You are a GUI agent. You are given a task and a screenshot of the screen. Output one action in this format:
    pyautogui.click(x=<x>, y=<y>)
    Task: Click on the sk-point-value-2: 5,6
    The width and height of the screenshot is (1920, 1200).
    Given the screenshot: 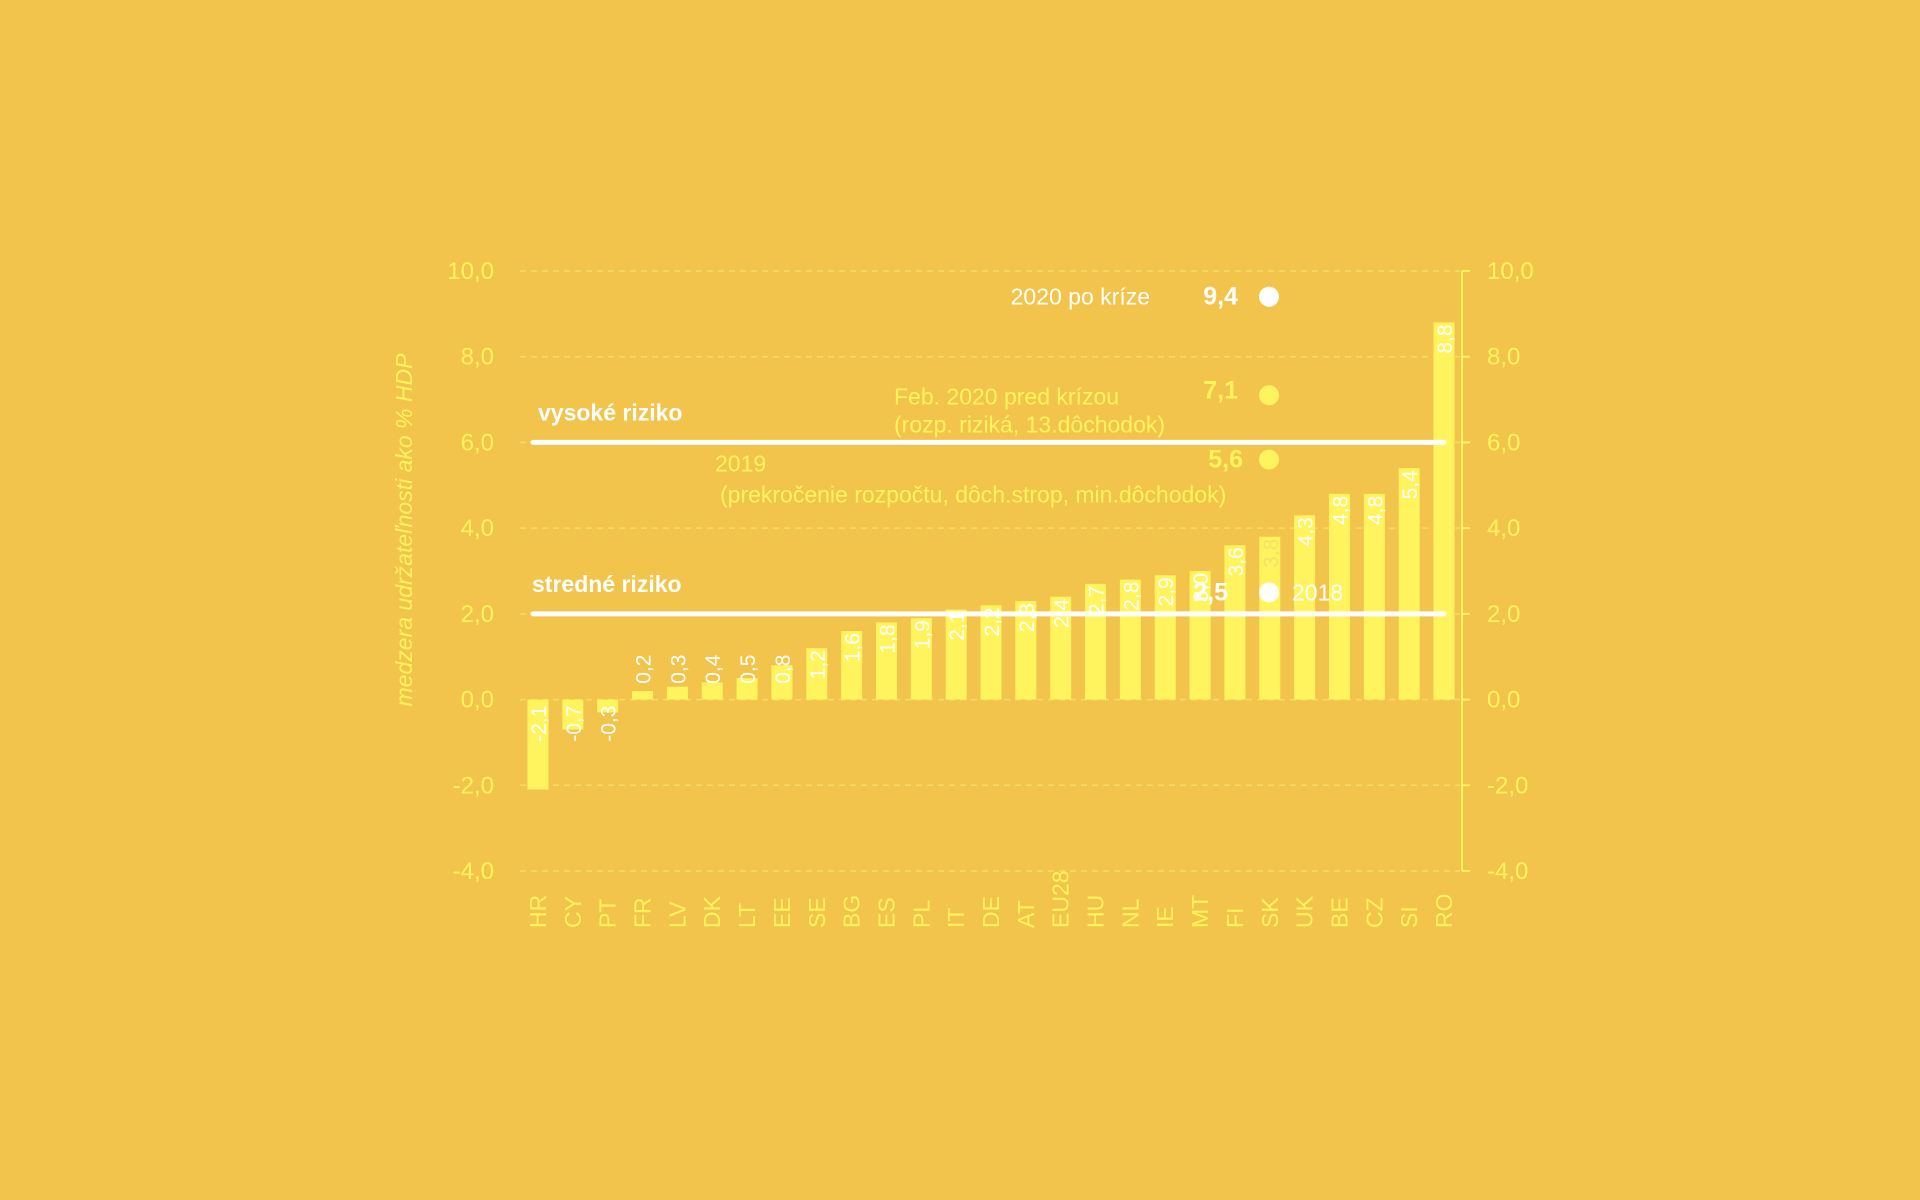 What is the action you would take?
    pyautogui.click(x=1225, y=460)
    